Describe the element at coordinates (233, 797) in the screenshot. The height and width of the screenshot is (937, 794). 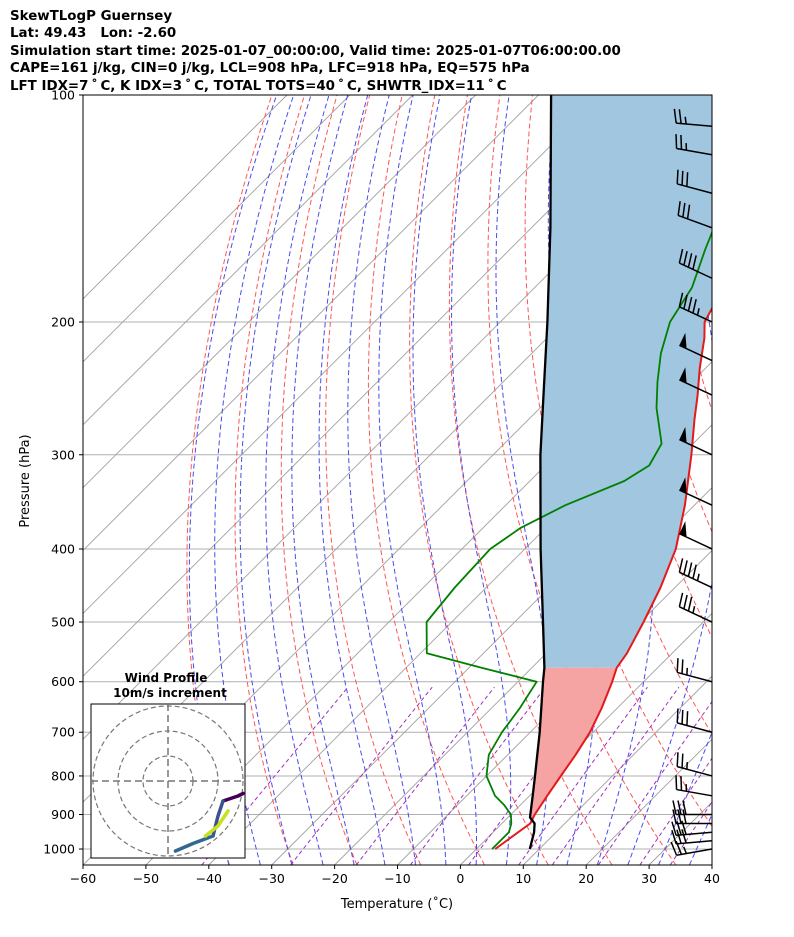
I see `hodograph-trace` at that location.